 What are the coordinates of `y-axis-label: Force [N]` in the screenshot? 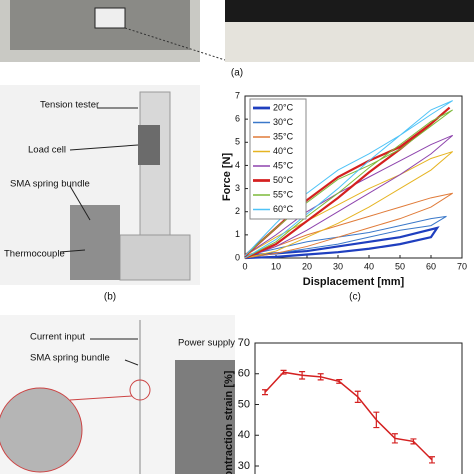 It's located at (227, 177).